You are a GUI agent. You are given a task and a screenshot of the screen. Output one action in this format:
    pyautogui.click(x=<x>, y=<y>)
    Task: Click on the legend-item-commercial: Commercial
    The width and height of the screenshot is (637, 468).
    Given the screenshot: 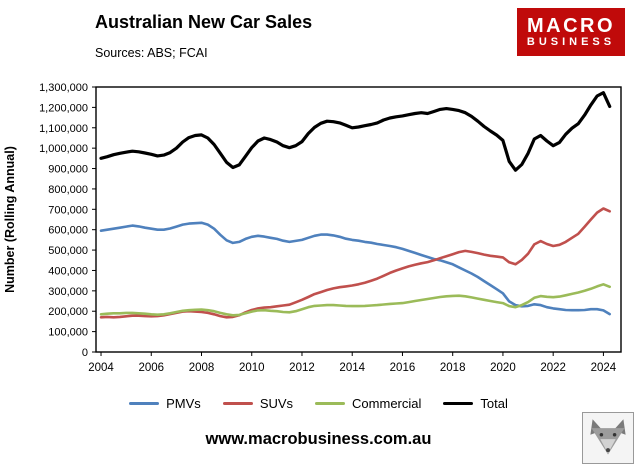 What is the action you would take?
    pyautogui.click(x=368, y=403)
    